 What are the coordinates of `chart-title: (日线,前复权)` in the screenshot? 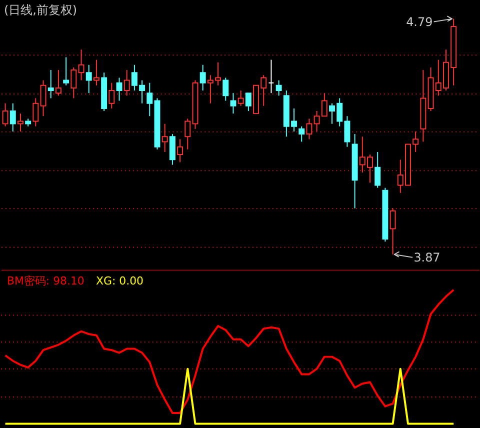 It's located at (41, 9).